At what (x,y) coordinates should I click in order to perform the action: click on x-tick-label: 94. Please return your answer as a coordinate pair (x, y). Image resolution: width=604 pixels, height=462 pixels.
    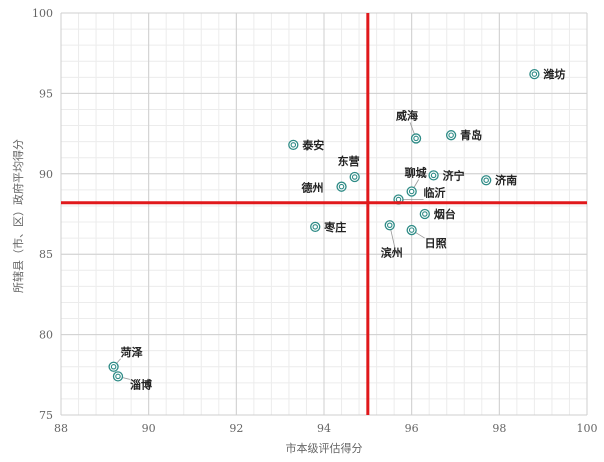
    Looking at the image, I should click on (324, 428).